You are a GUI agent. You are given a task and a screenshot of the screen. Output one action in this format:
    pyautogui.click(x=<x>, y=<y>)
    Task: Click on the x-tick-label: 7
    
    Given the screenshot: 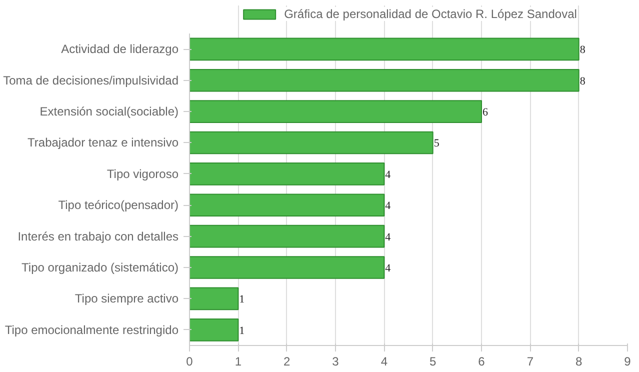 What is the action you would take?
    pyautogui.click(x=530, y=361)
    